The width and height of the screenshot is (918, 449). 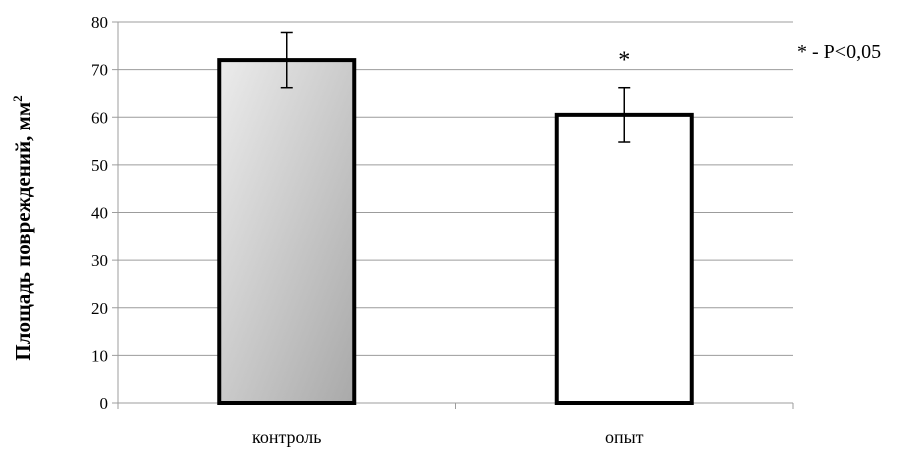 I want to click on bar-control, so click(x=287, y=231).